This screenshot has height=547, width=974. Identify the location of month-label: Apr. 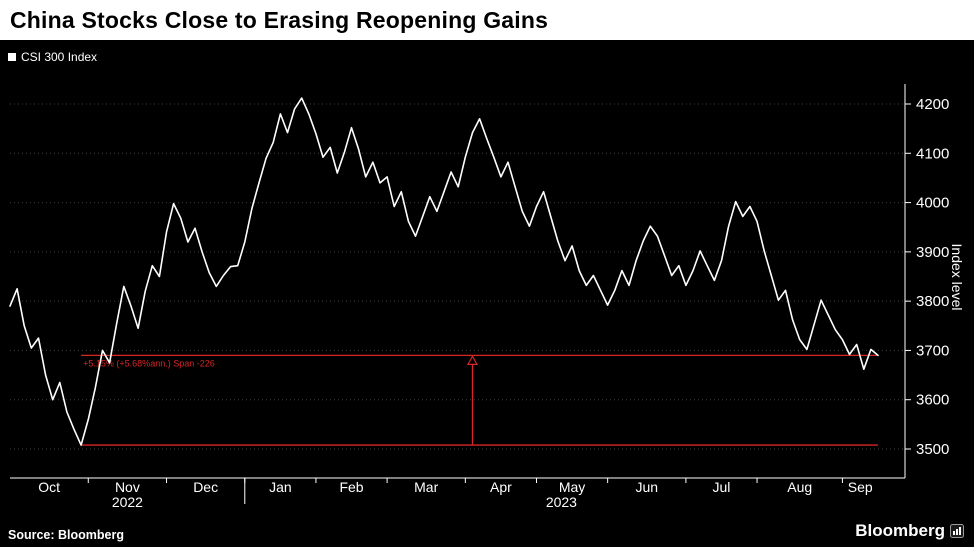
(501, 487).